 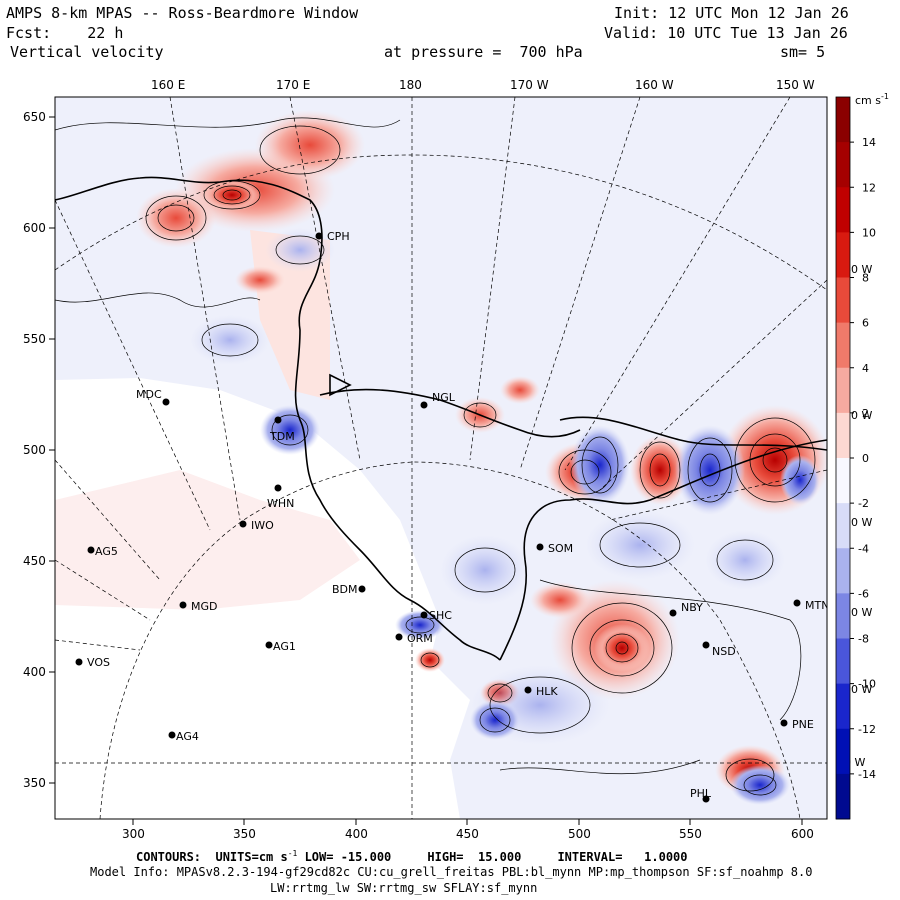 What do you see at coordinates (726, 33) in the screenshot?
I see `valid-time: Valid: 10 UTC Tue 13 Jan 26` at bounding box center [726, 33].